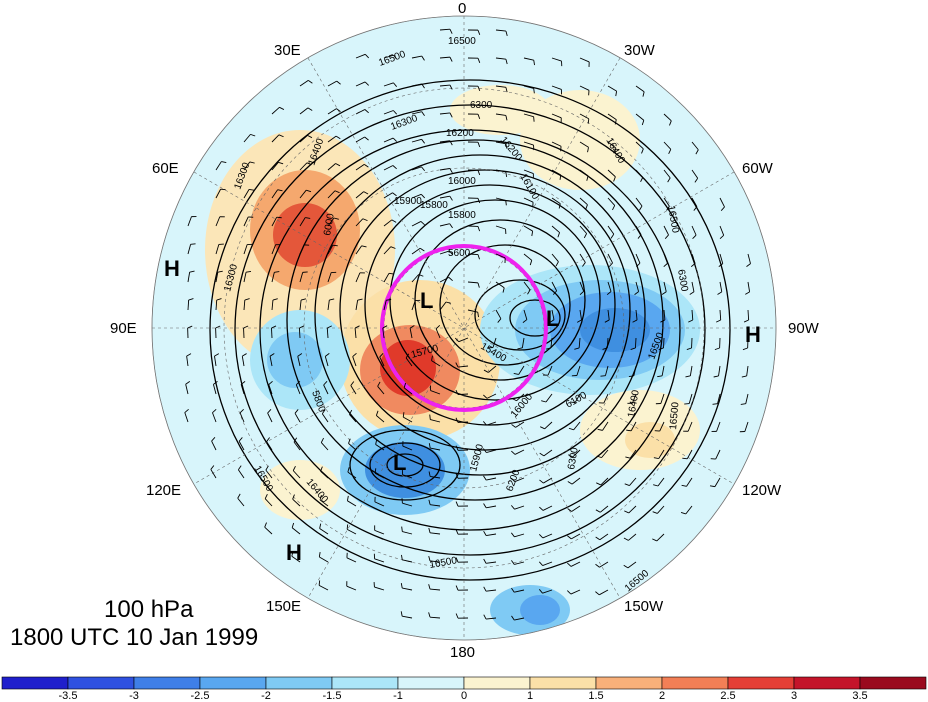  I want to click on lon-label-60e: 60E, so click(165, 168).